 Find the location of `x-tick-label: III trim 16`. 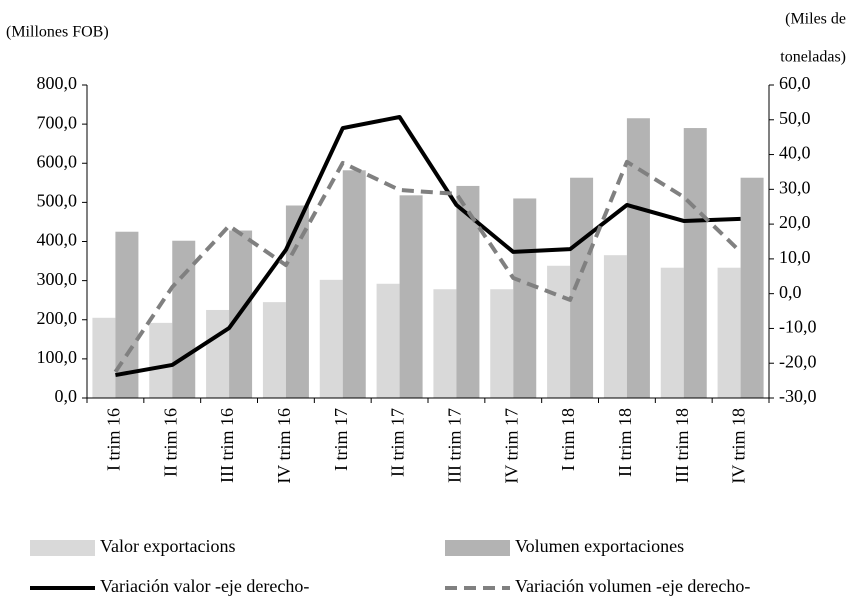

x-tick-label: III trim 16 is located at coordinates (227, 445).